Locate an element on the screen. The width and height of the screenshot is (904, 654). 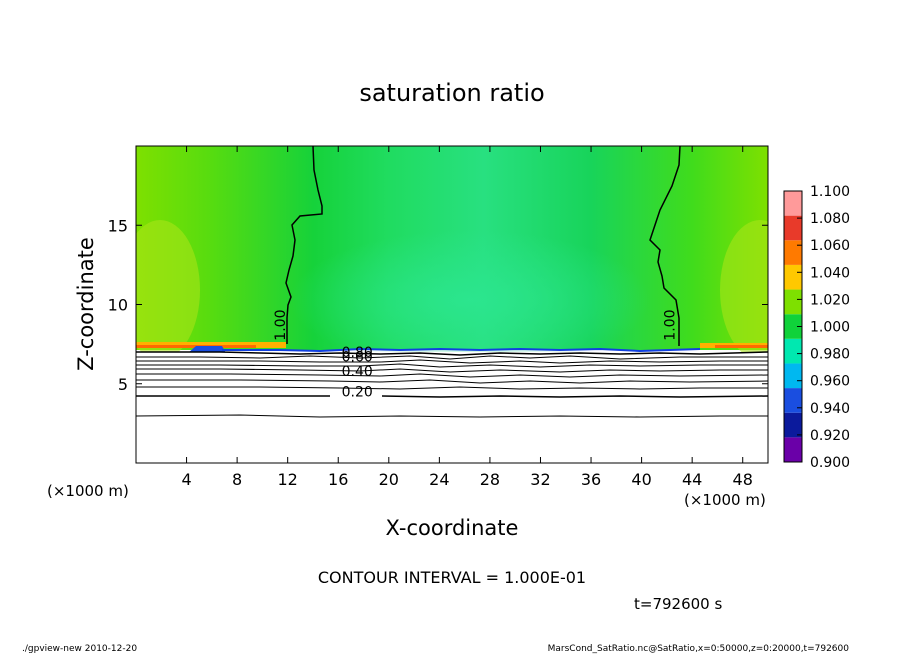
contour-0.60 is located at coordinates (452, 370).